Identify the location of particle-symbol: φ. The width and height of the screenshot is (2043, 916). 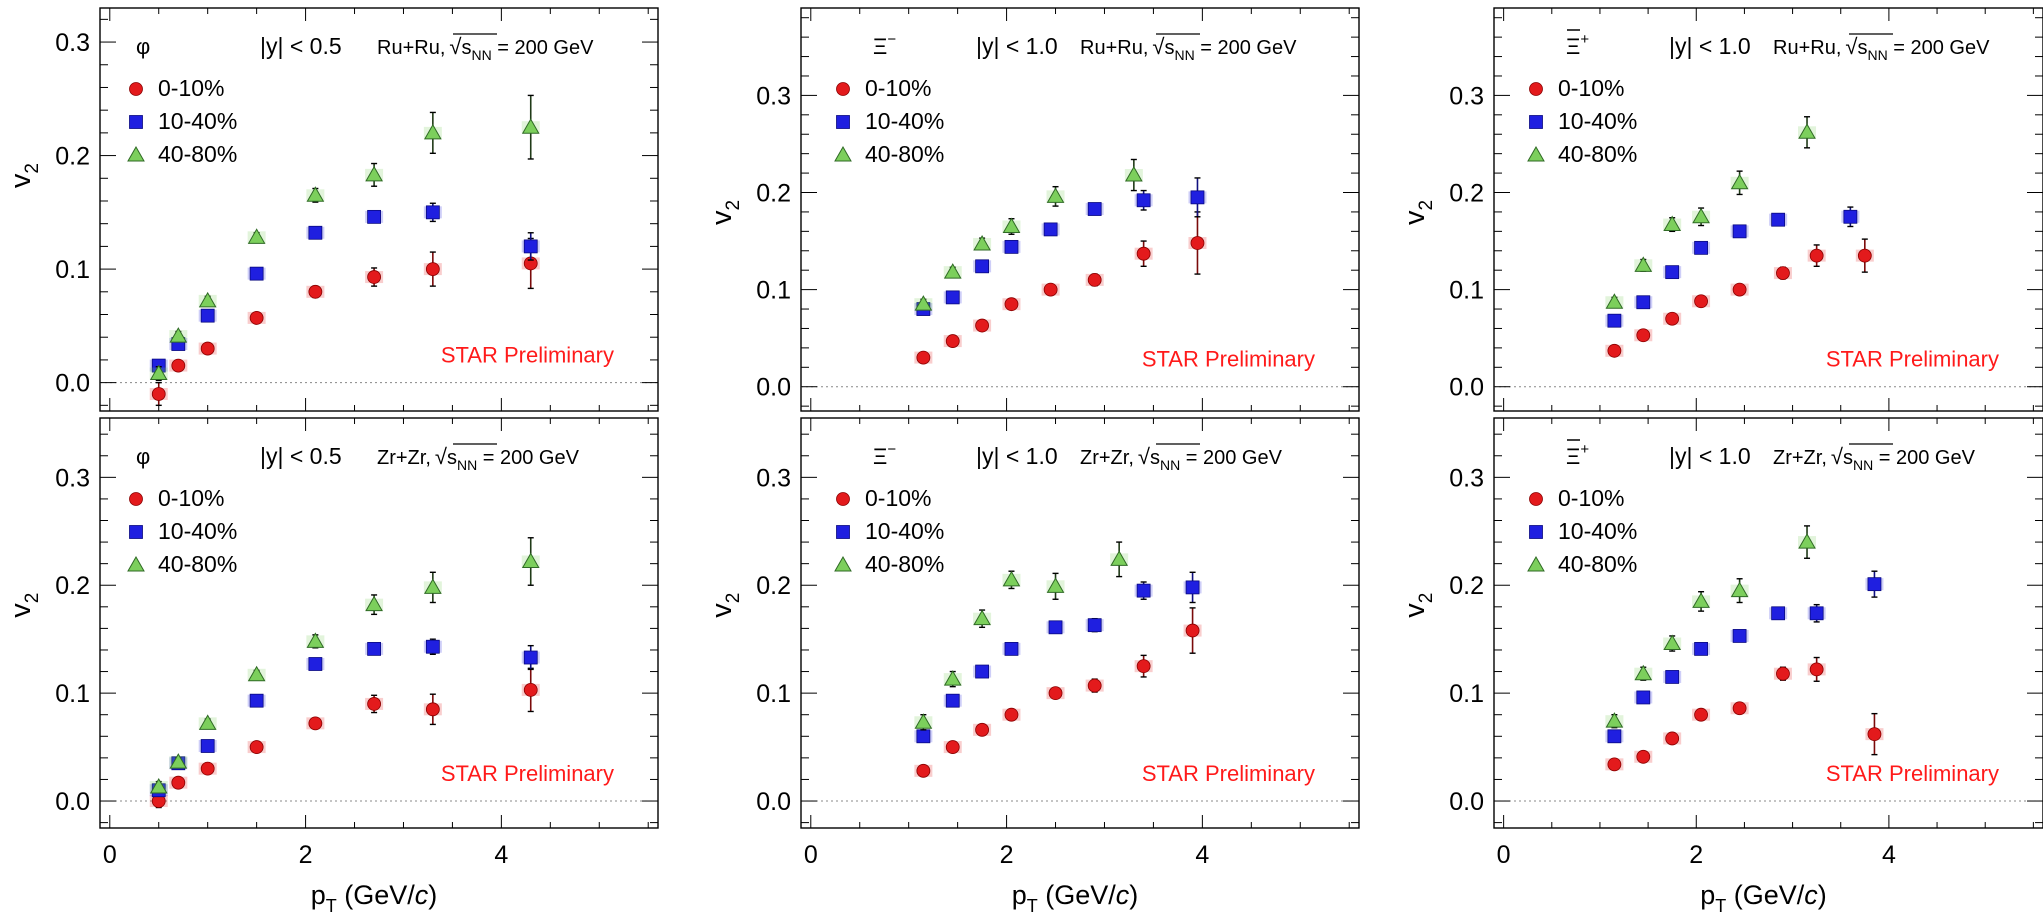
(143, 456).